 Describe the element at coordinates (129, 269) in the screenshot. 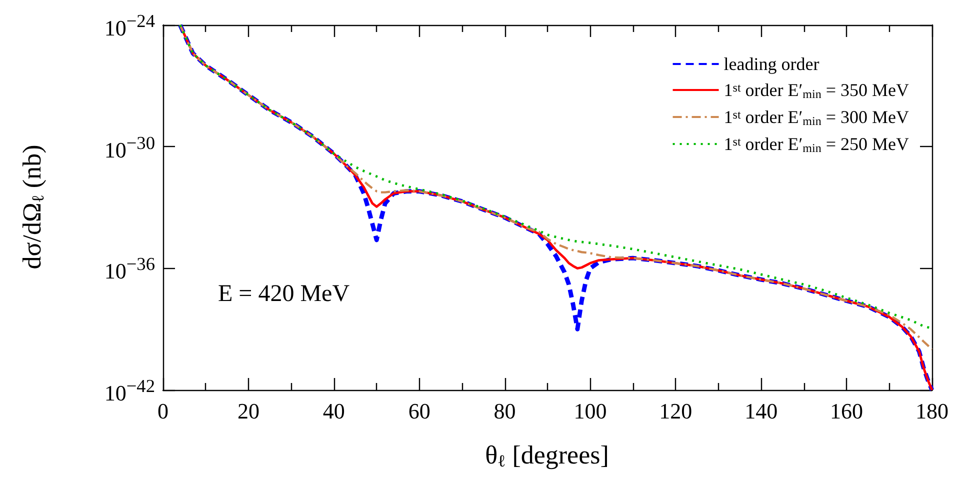

I see `y-tick-label: 10$^{−36}$` at that location.